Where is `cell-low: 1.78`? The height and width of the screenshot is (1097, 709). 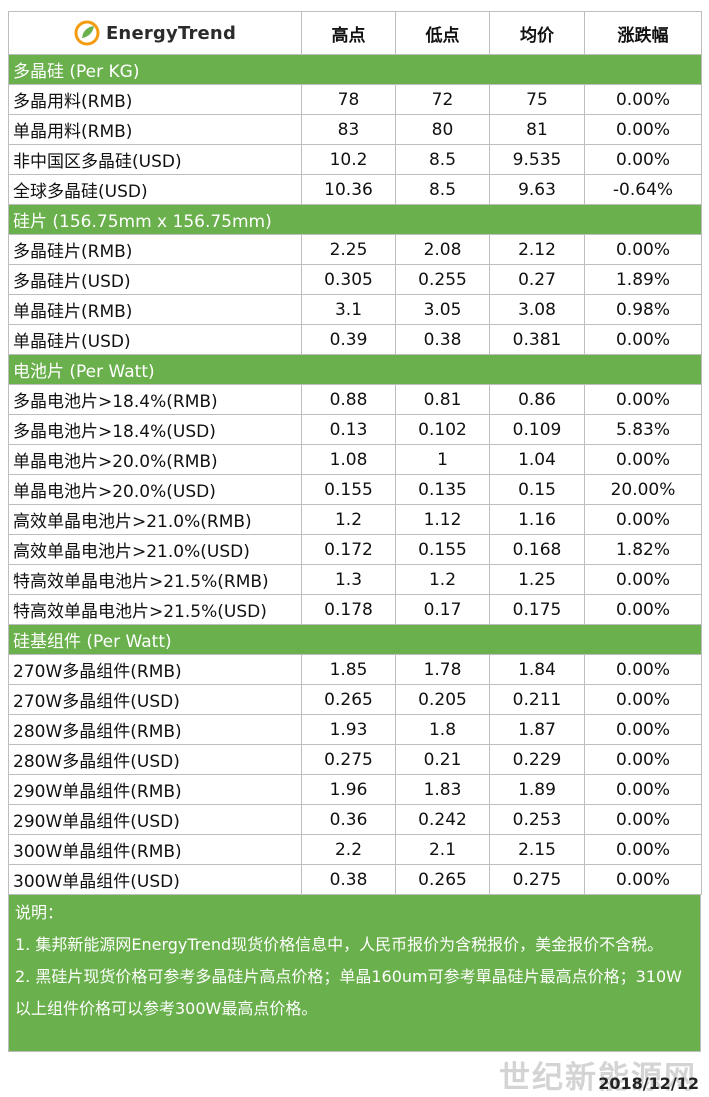 cell-low: 1.78 is located at coordinates (442, 669).